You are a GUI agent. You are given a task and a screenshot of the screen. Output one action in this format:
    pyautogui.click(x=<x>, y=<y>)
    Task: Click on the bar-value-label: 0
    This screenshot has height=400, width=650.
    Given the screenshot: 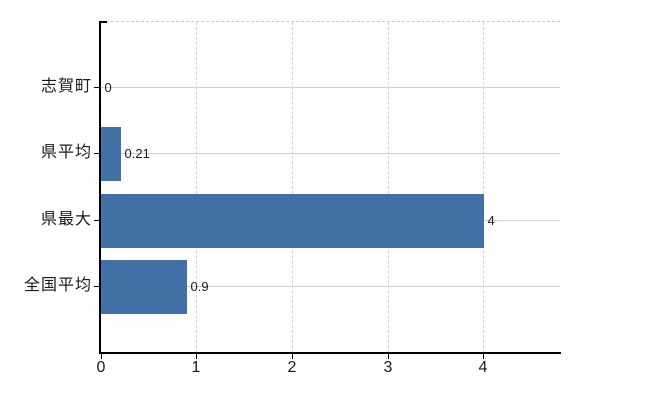 What is the action you would take?
    pyautogui.click(x=108, y=87)
    